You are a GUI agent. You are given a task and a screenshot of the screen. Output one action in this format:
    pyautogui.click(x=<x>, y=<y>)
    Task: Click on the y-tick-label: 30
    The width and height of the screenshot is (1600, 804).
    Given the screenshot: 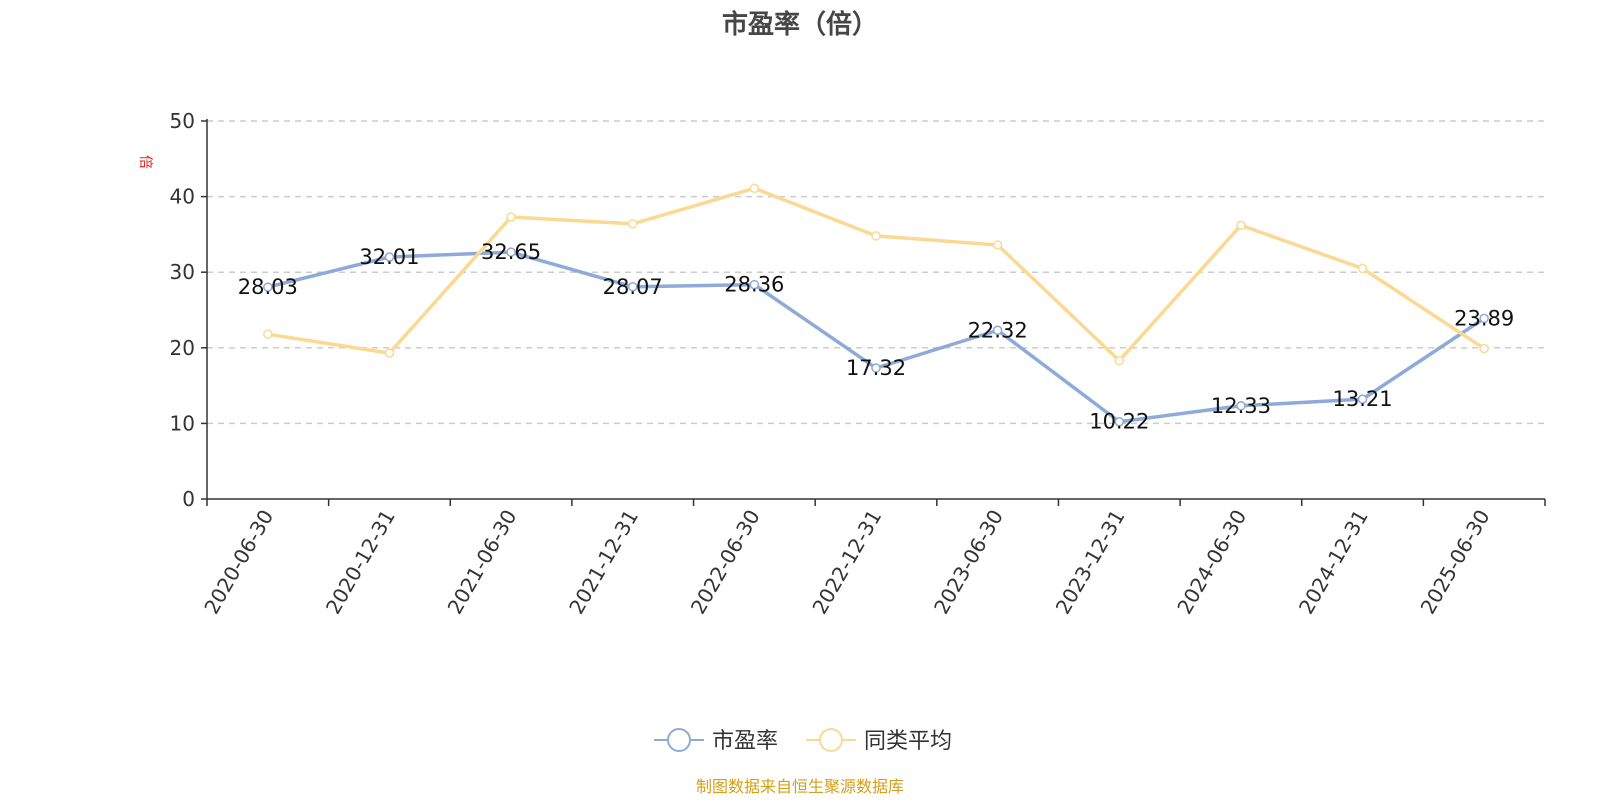 What is the action you would take?
    pyautogui.click(x=182, y=272)
    